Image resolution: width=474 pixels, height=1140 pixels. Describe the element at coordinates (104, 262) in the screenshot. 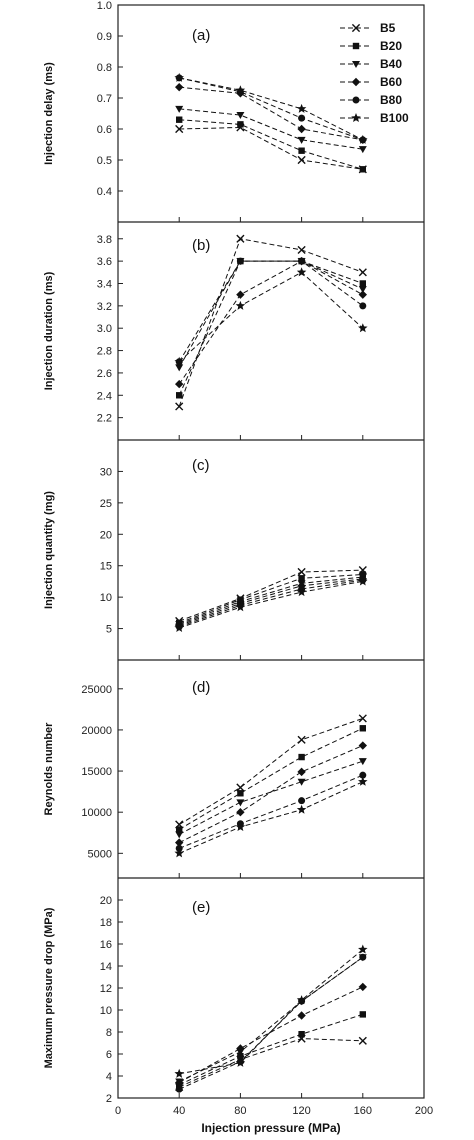

I see `y-tick-label: 3.6` at that location.